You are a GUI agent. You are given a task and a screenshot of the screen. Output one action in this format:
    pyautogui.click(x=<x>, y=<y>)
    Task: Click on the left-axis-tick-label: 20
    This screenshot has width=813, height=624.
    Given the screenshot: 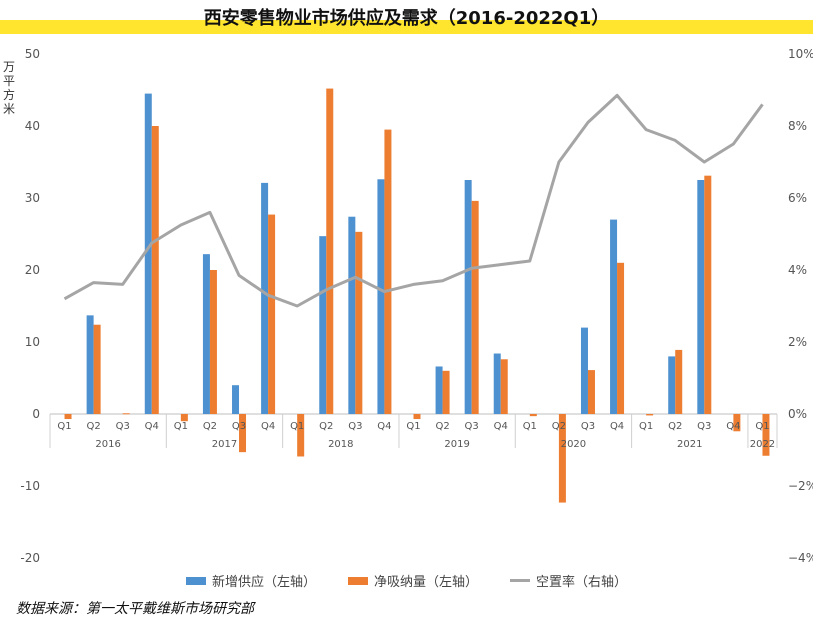 What is the action you would take?
    pyautogui.click(x=32, y=270)
    